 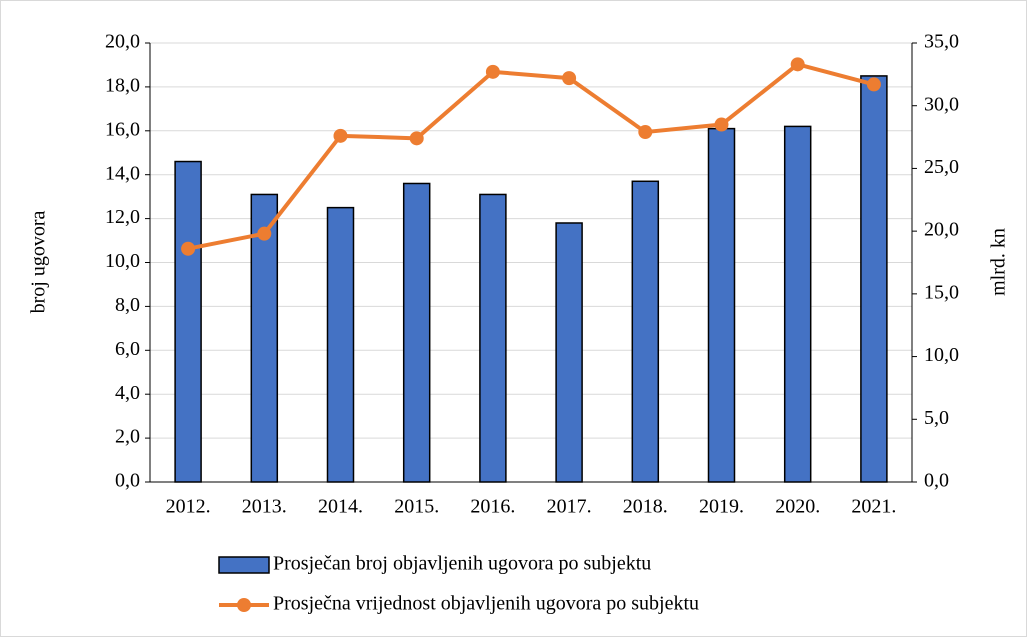 I want to click on x-tick-label: 2018., so click(x=645, y=507).